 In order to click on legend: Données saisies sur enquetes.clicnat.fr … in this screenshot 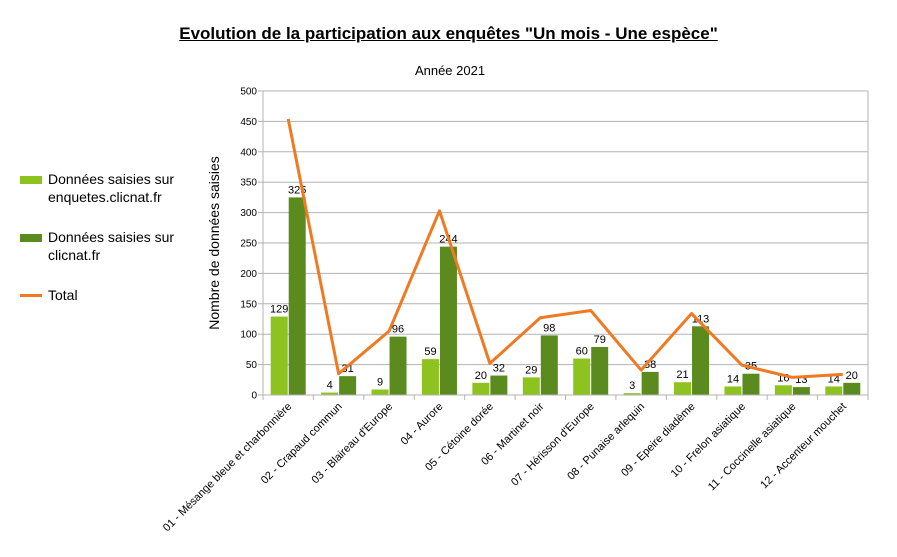, I will do `click(110, 248)`.